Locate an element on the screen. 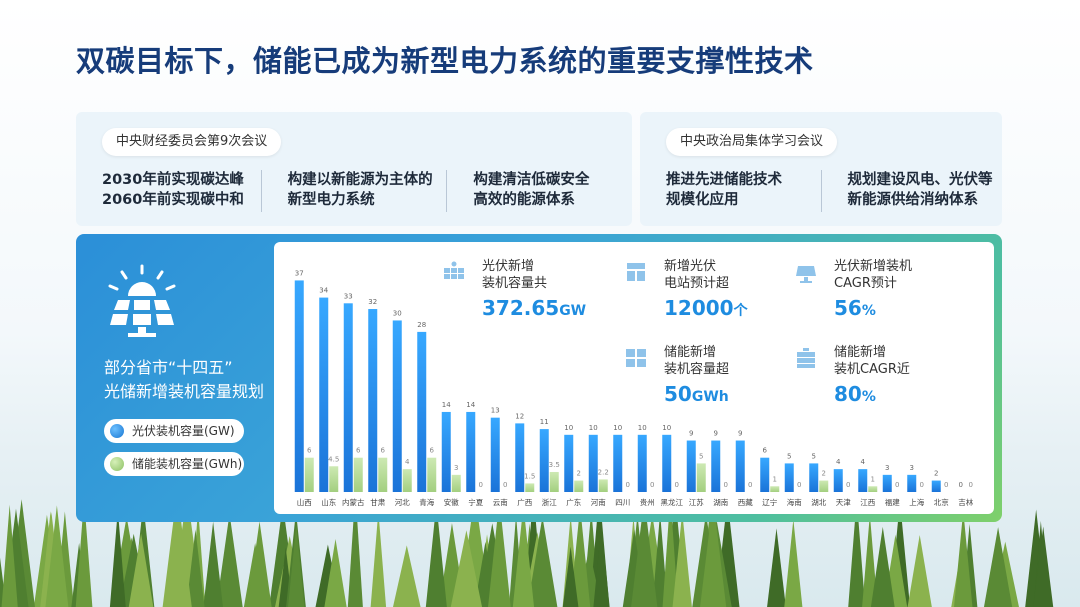 The image size is (1080, 607). stat-pv-stations-value: 12000个 is located at coordinates (706, 308).